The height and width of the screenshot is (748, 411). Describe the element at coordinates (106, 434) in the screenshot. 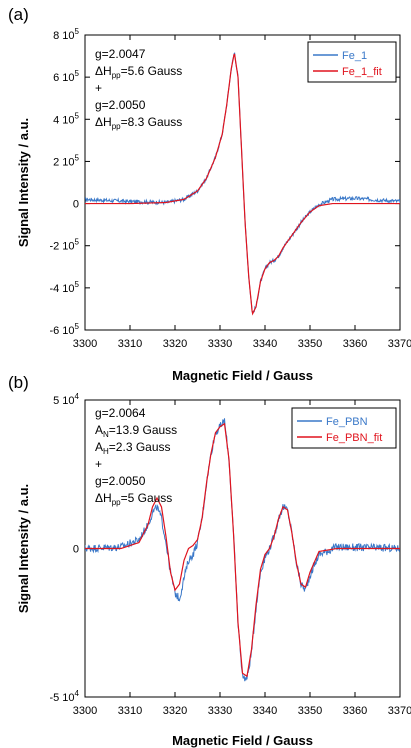

I see `annotation-subscript: N` at that location.